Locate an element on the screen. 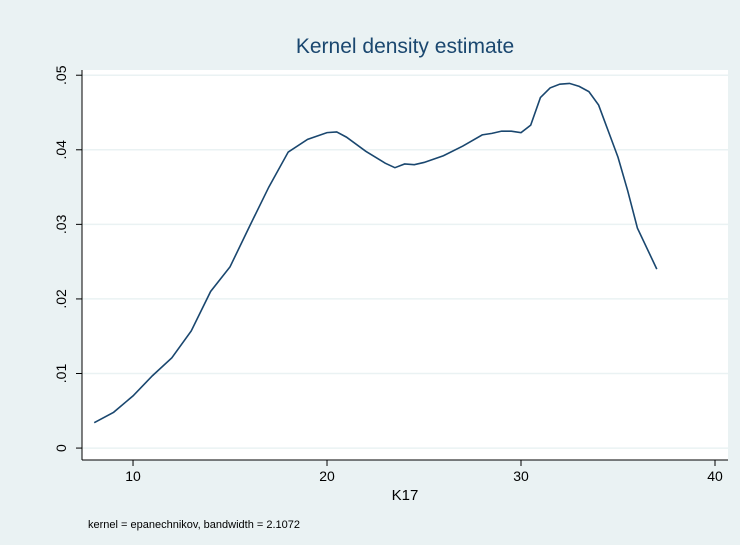 The height and width of the screenshot is (545, 740). x-tick-label: 30 is located at coordinates (521, 476).